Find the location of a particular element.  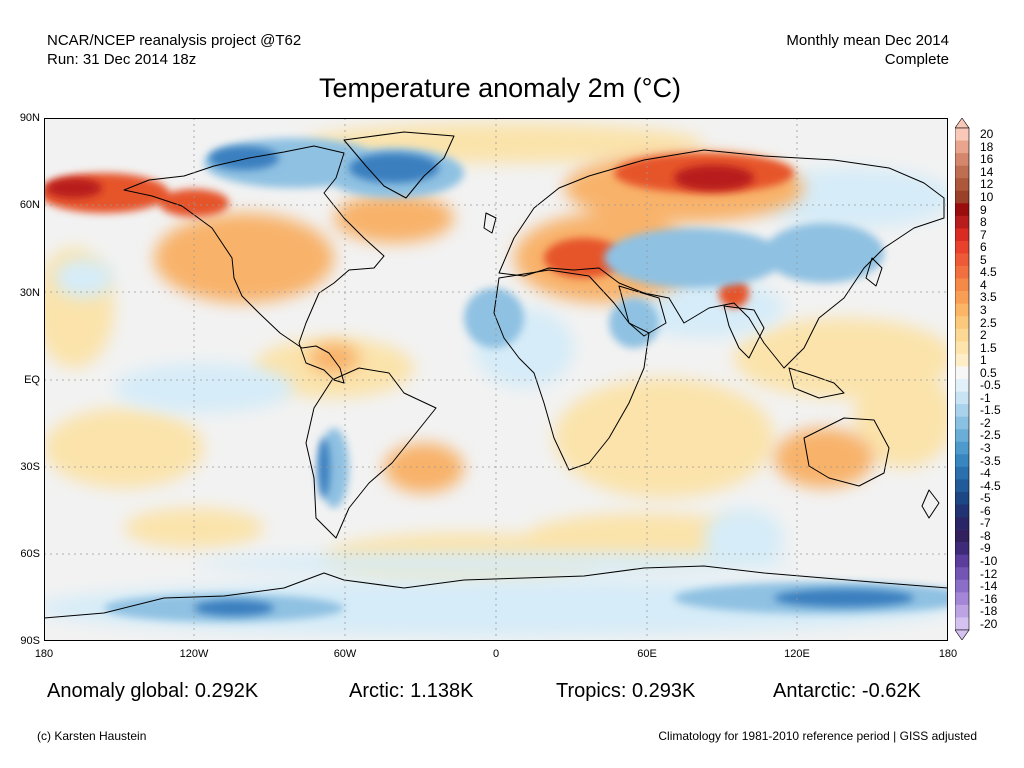

colorbar-tick-label: 7 is located at coordinates (983, 234).